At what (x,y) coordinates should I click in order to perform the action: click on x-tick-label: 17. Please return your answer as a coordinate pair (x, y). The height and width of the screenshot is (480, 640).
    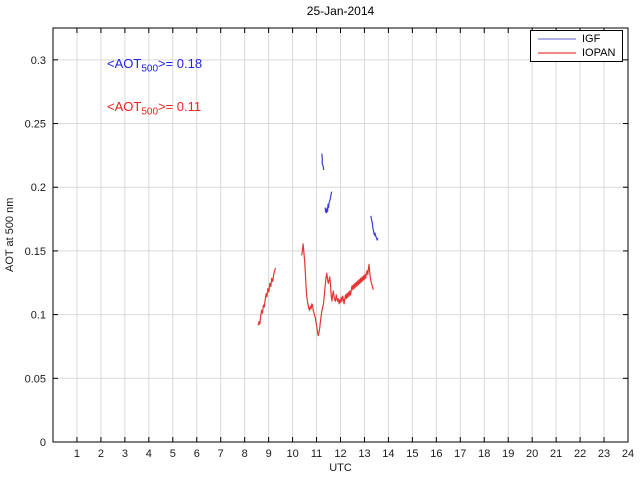
    Looking at the image, I should click on (460, 454).